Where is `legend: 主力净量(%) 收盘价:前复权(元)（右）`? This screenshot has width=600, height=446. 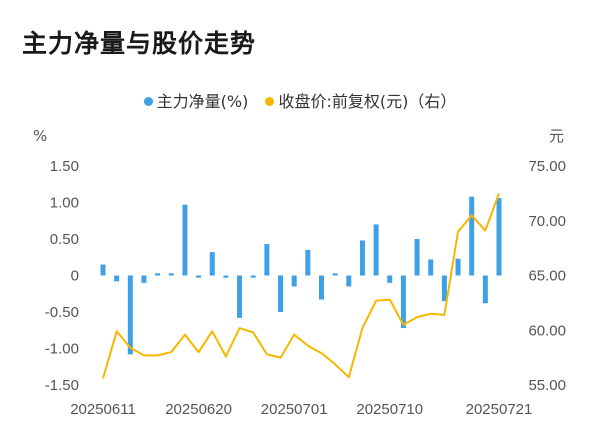
legend: 主力净量(%) 收盘价:前复权(元)（右） is located at coordinates (300, 100).